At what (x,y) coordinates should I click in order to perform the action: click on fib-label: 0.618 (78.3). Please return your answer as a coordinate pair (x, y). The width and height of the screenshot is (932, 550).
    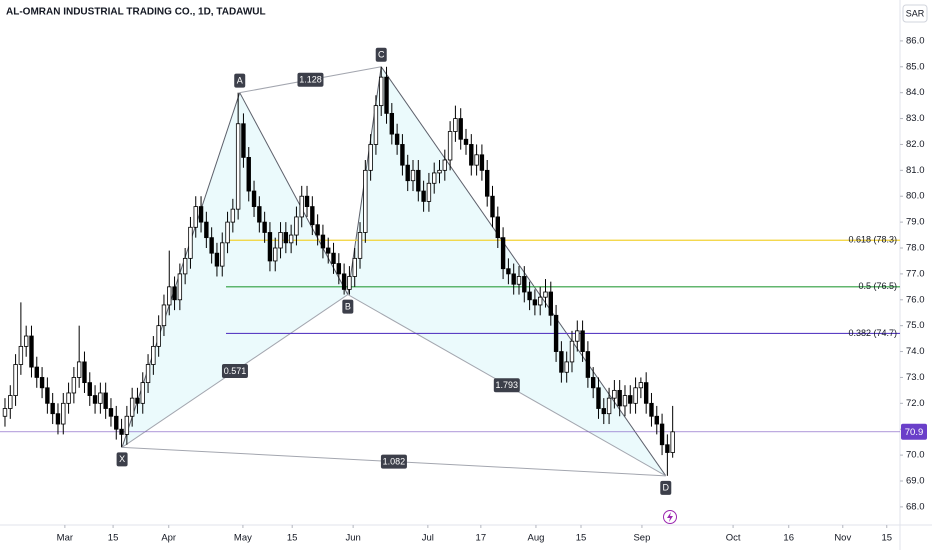
    Looking at the image, I should click on (872, 240).